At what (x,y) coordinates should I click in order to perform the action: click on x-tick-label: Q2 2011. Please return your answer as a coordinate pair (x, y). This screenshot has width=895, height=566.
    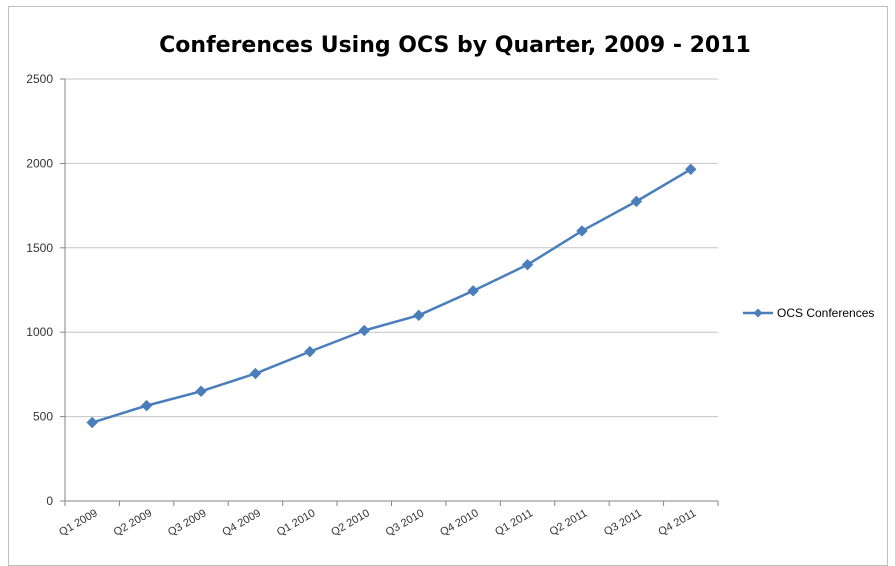
    Looking at the image, I should click on (569, 522).